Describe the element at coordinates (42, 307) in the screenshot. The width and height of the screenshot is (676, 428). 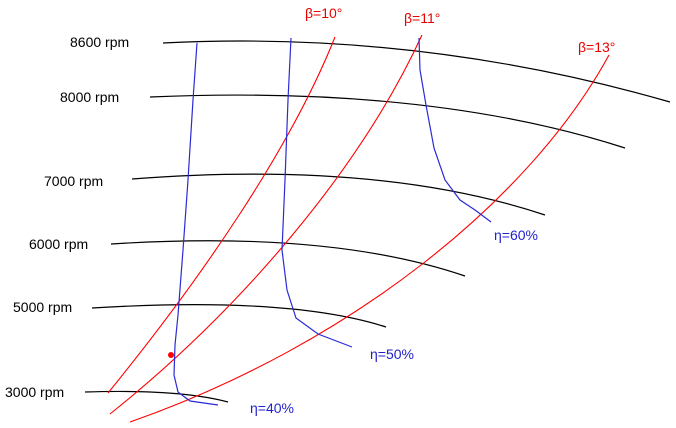
I see `speed-label-5000: 5000 rpm` at that location.